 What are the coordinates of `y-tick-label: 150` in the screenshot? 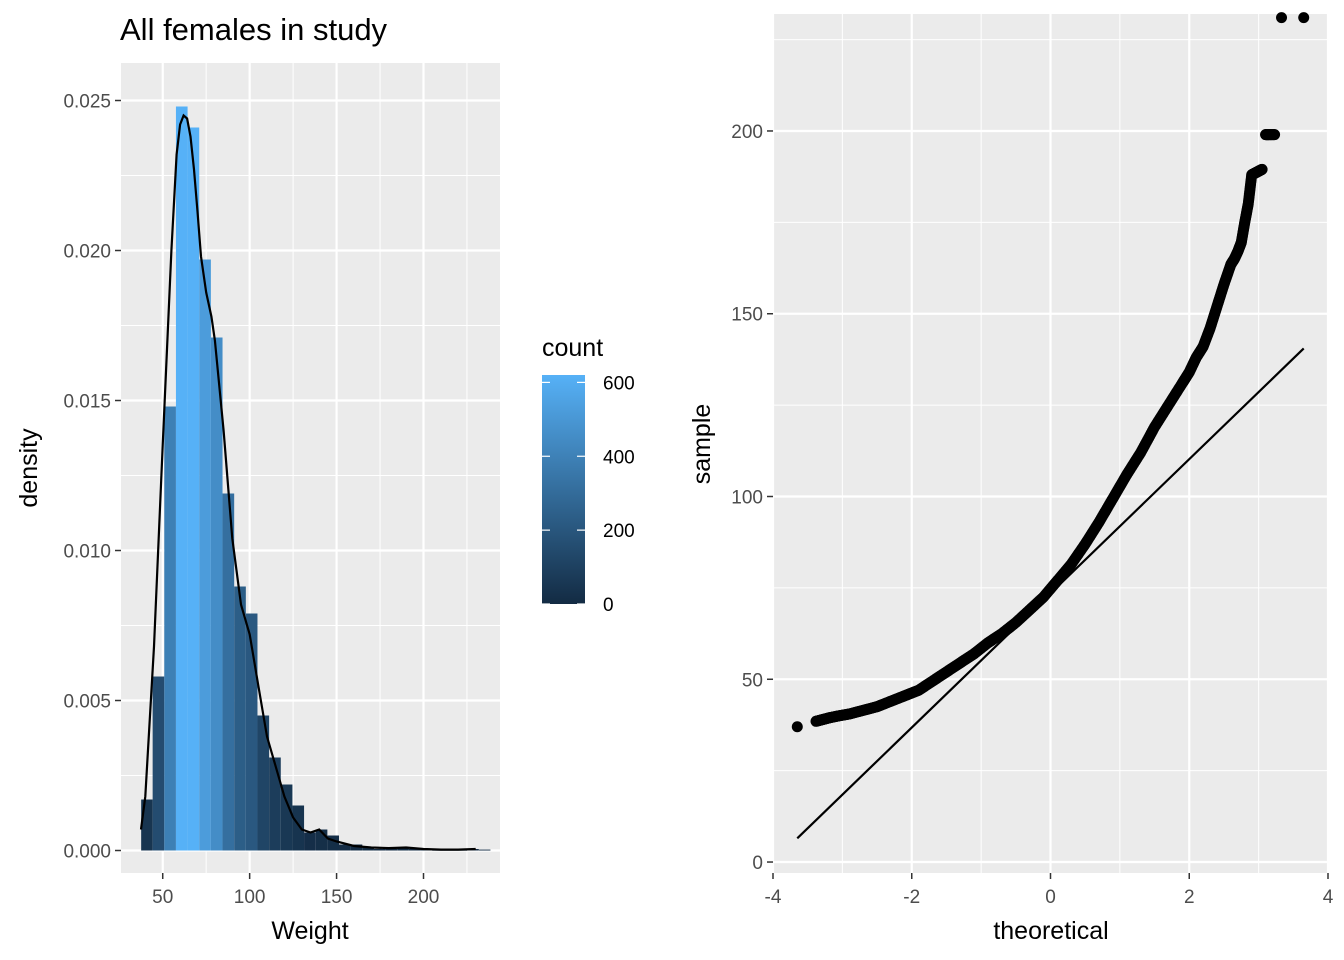 It's located at (747, 315).